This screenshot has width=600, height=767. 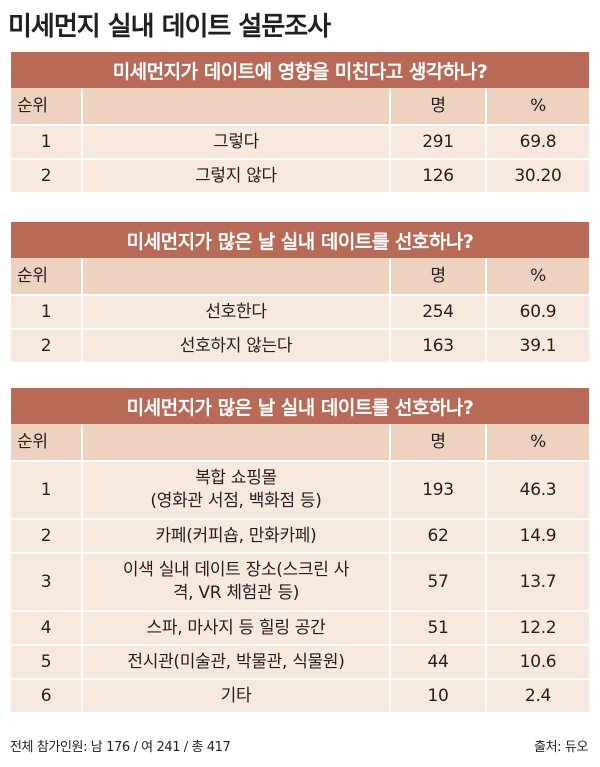 I want to click on label-cell: 선호하지 않는다, so click(x=235, y=346).